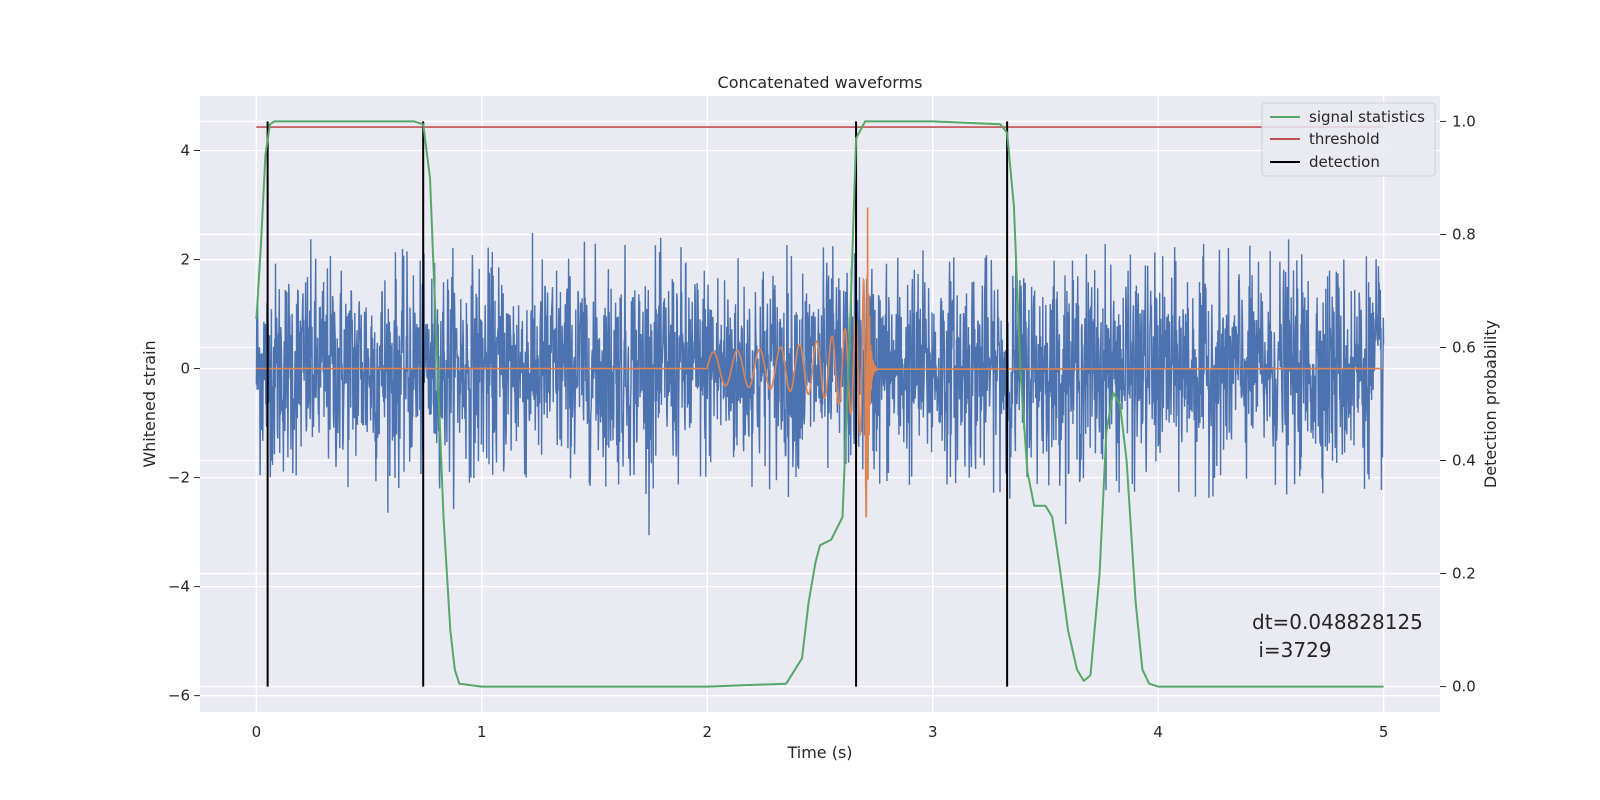  I want to click on y-axis-ticks: −6 −4 −2 0 2 4, so click(184, 423).